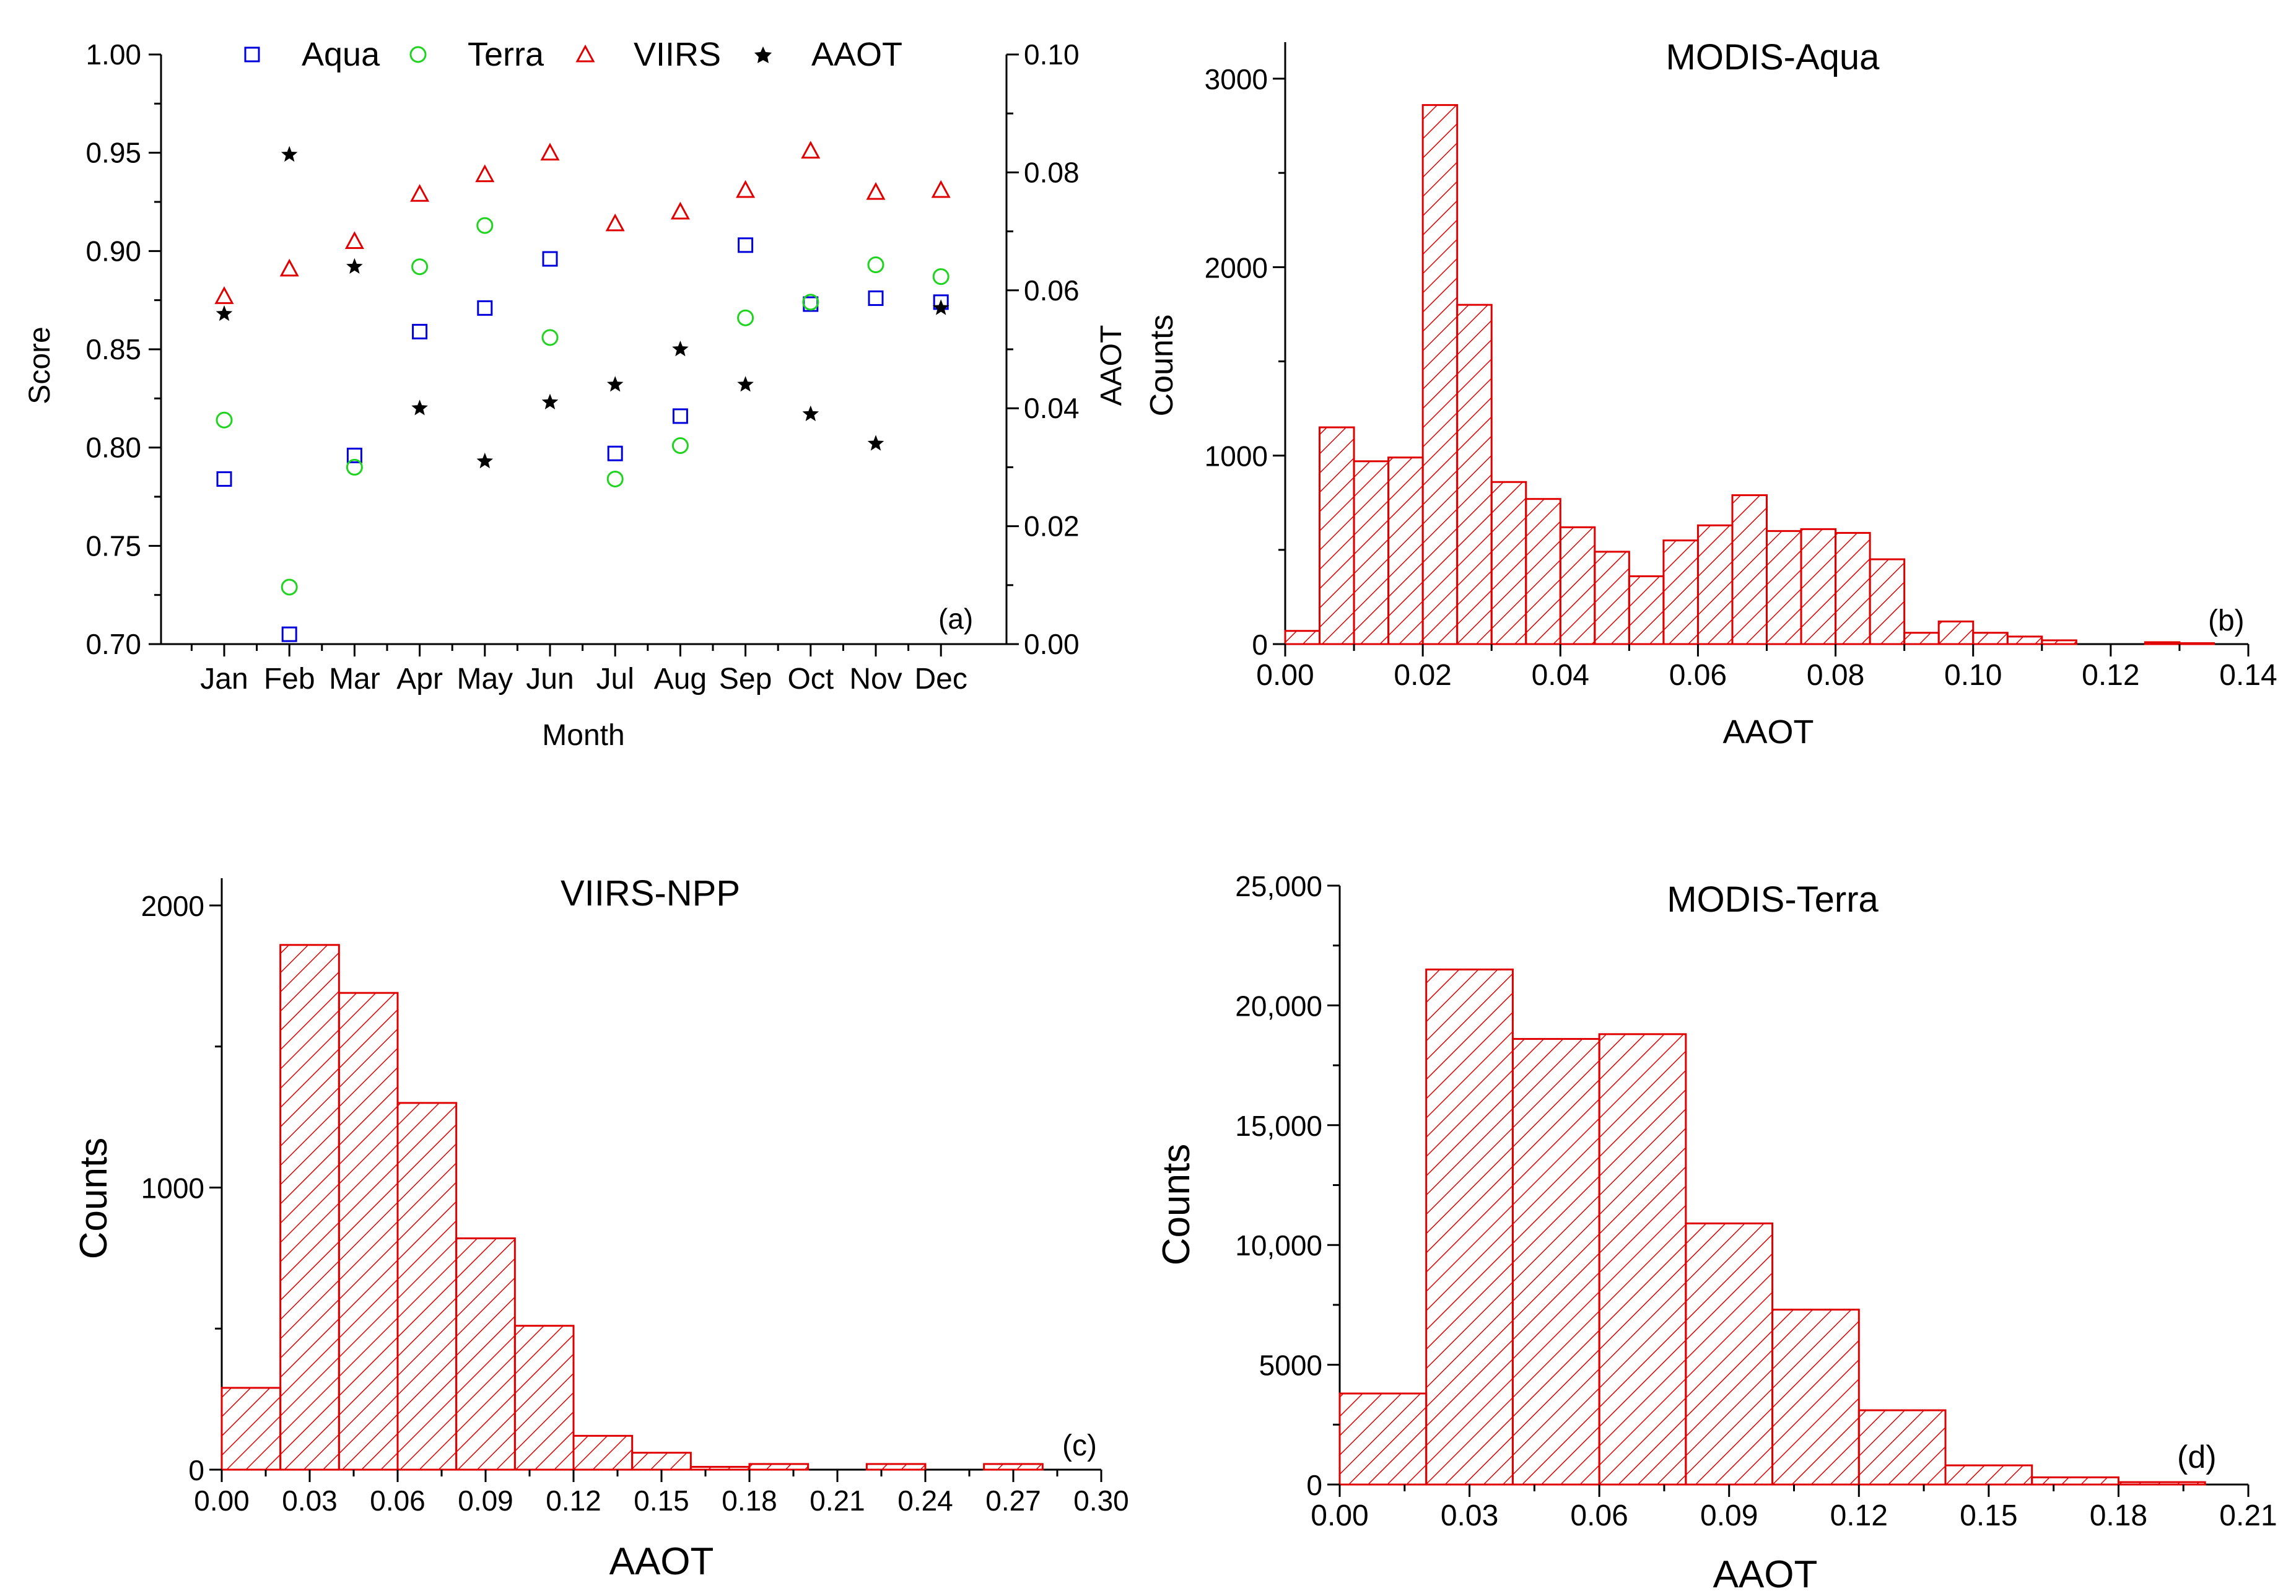 Image resolution: width=2296 pixels, height=1596 pixels. What do you see at coordinates (2110, 675) in the screenshot?
I see `x-tick-label: 0.12` at bounding box center [2110, 675].